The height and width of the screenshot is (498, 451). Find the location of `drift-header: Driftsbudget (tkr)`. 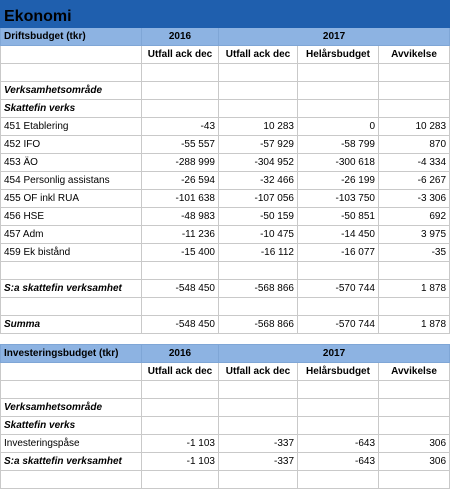

drift-header: Driftsbudget (tkr) is located at coordinates (71, 36).